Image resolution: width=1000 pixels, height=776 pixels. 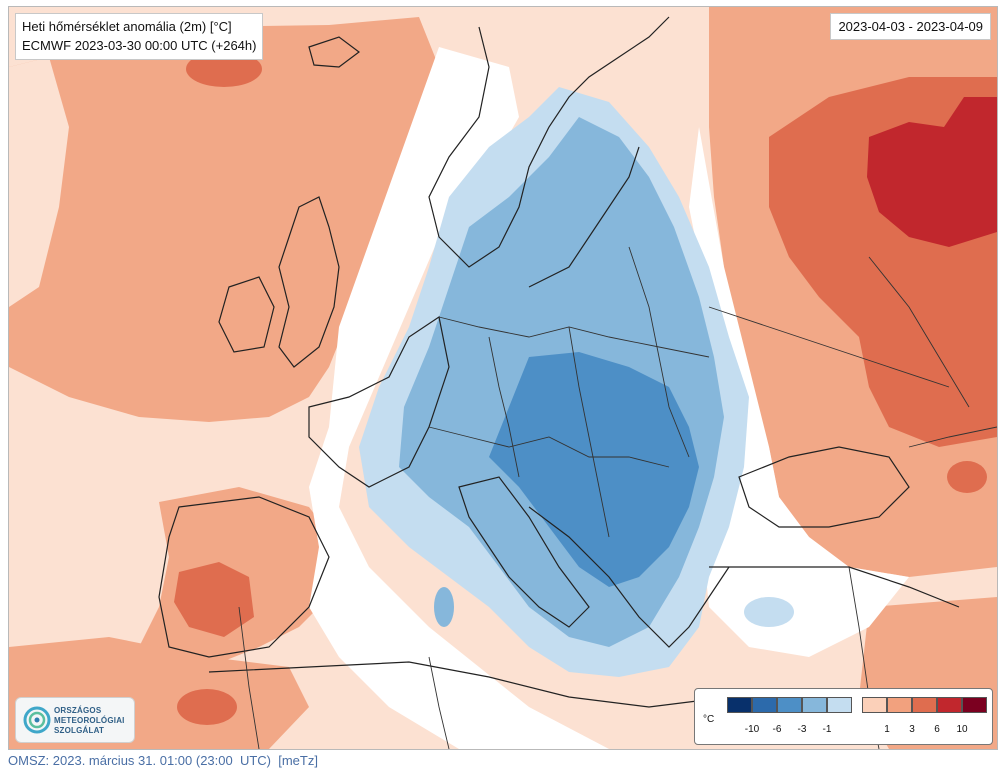 I want to click on east-very-hot-region, so click(x=932, y=172).